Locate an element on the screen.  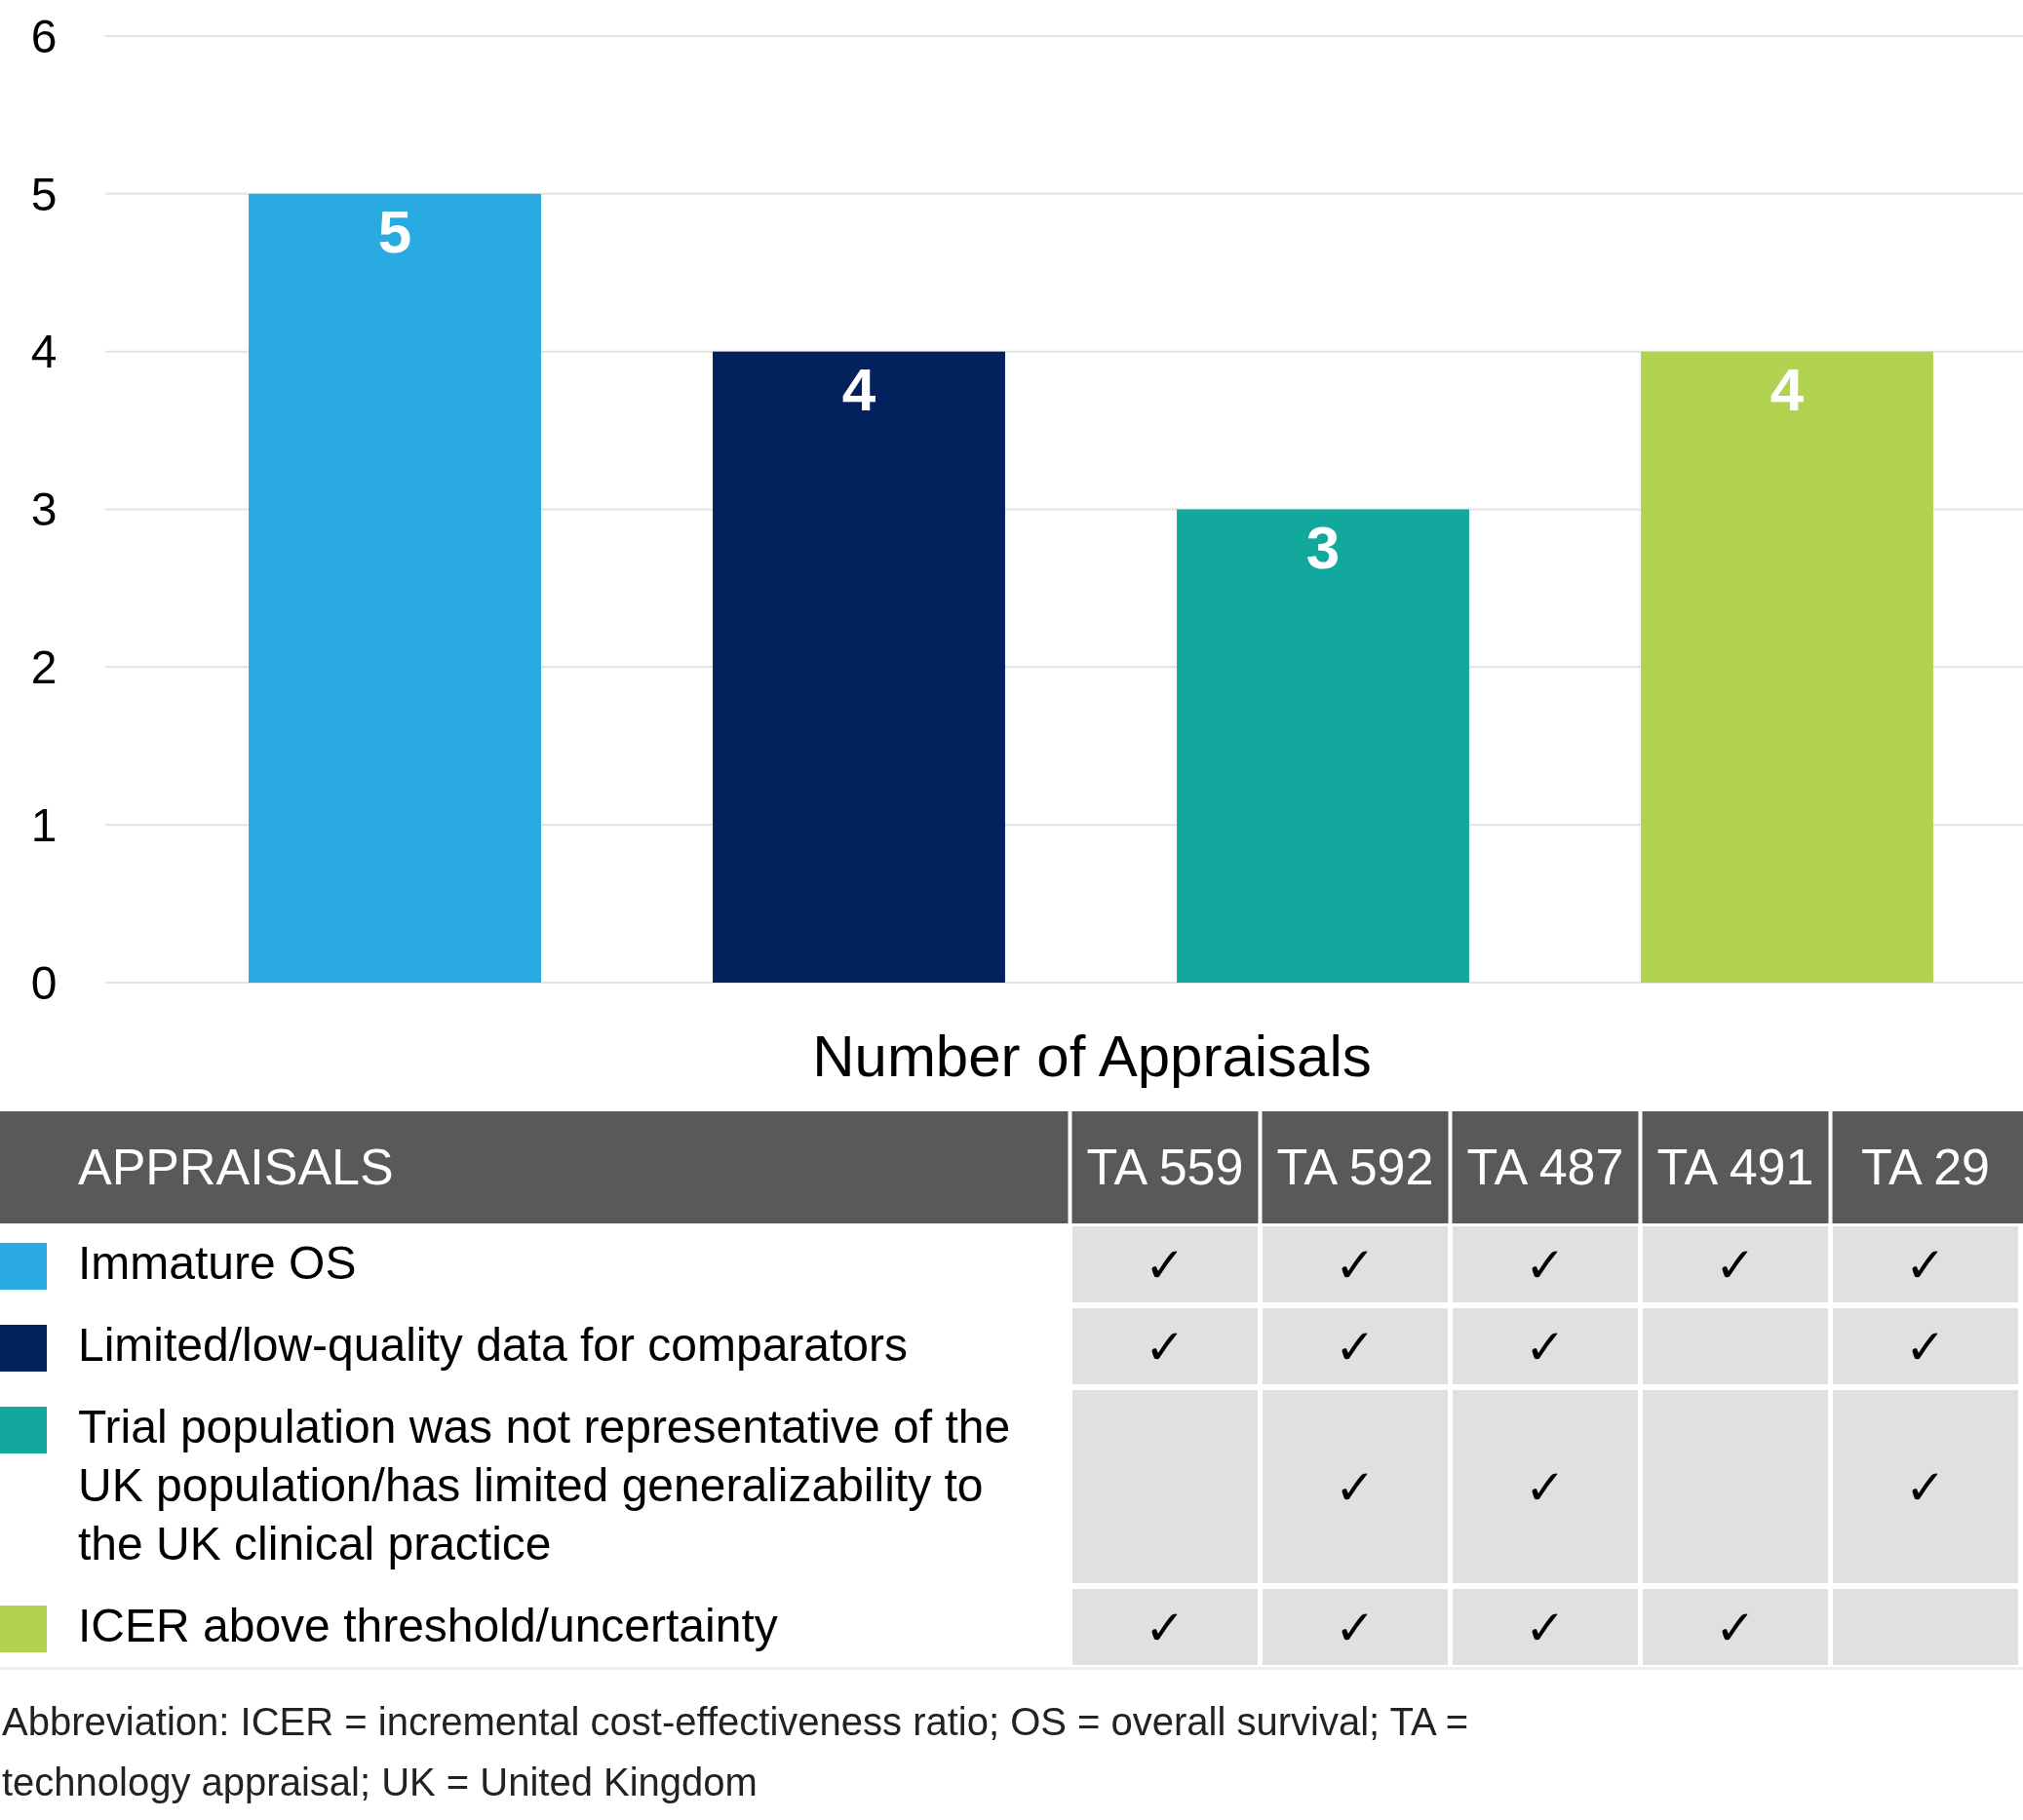
y-tick-label: 4 is located at coordinates (44, 352).